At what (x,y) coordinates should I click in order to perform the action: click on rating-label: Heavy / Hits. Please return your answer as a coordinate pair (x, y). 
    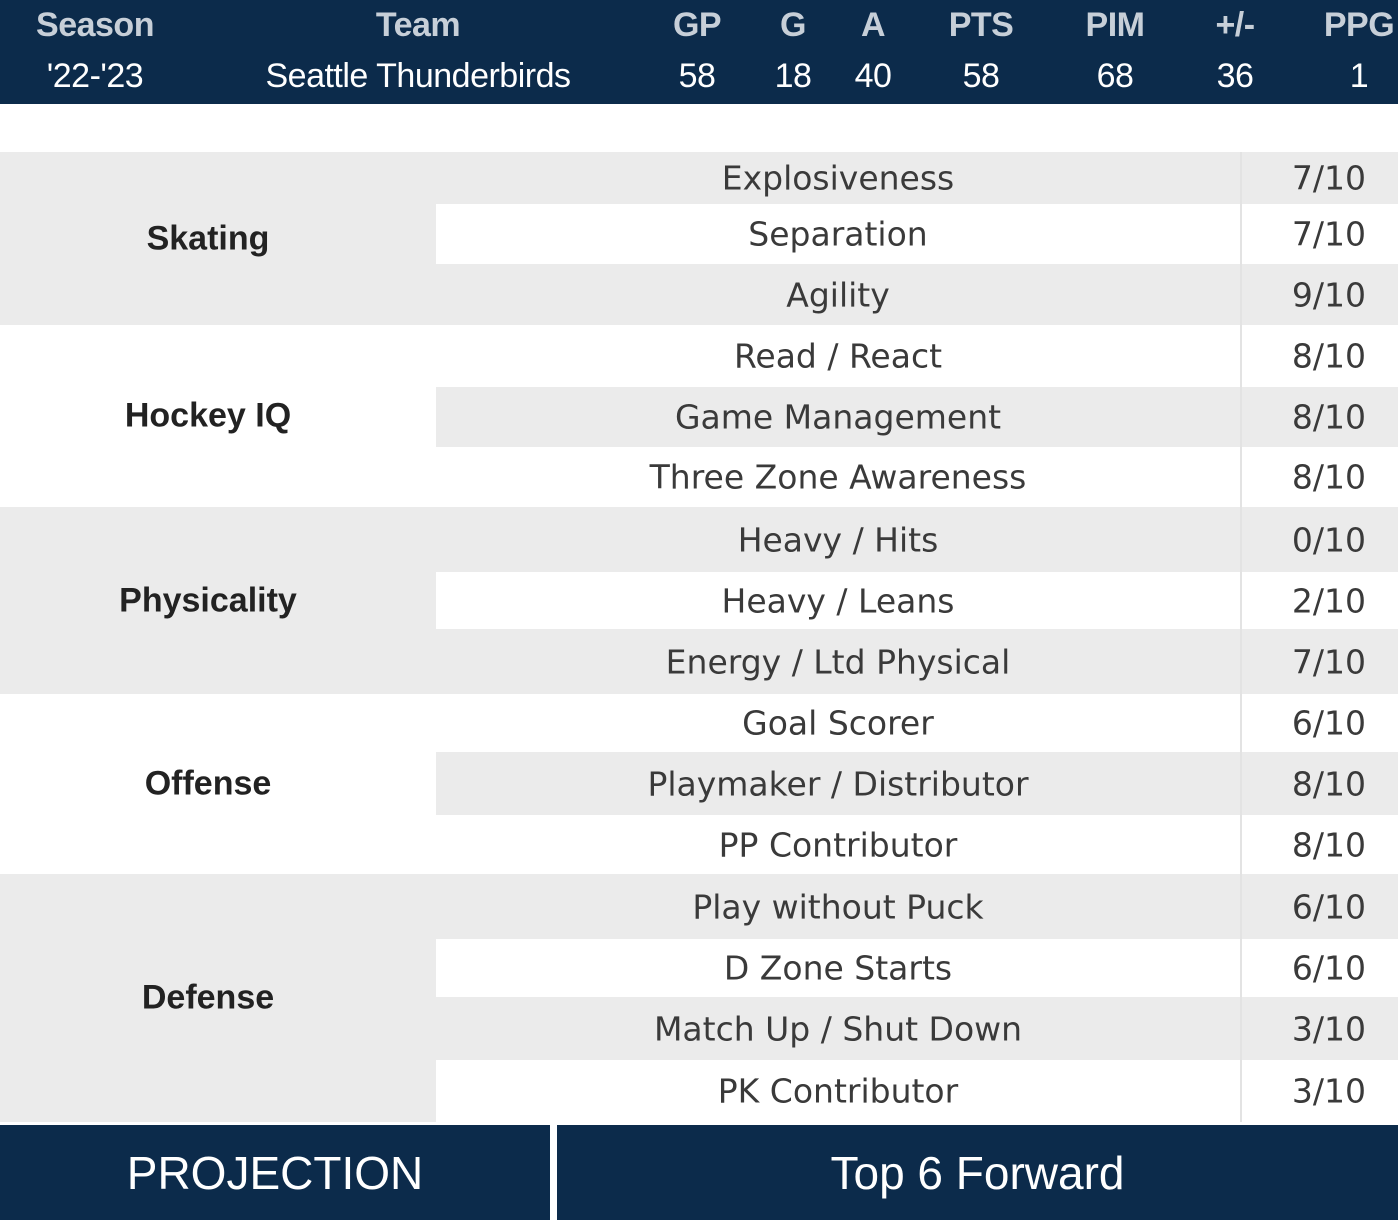
    Looking at the image, I should click on (838, 539).